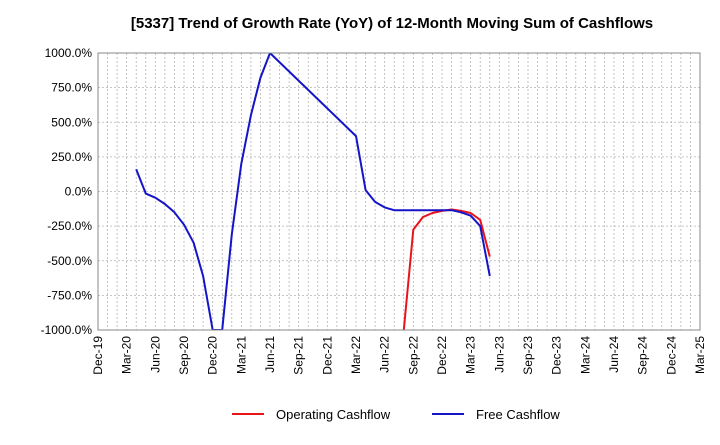 This screenshot has width=720, height=445. What do you see at coordinates (69, 261) in the screenshot?
I see `y-tick-label: -500.0%` at bounding box center [69, 261].